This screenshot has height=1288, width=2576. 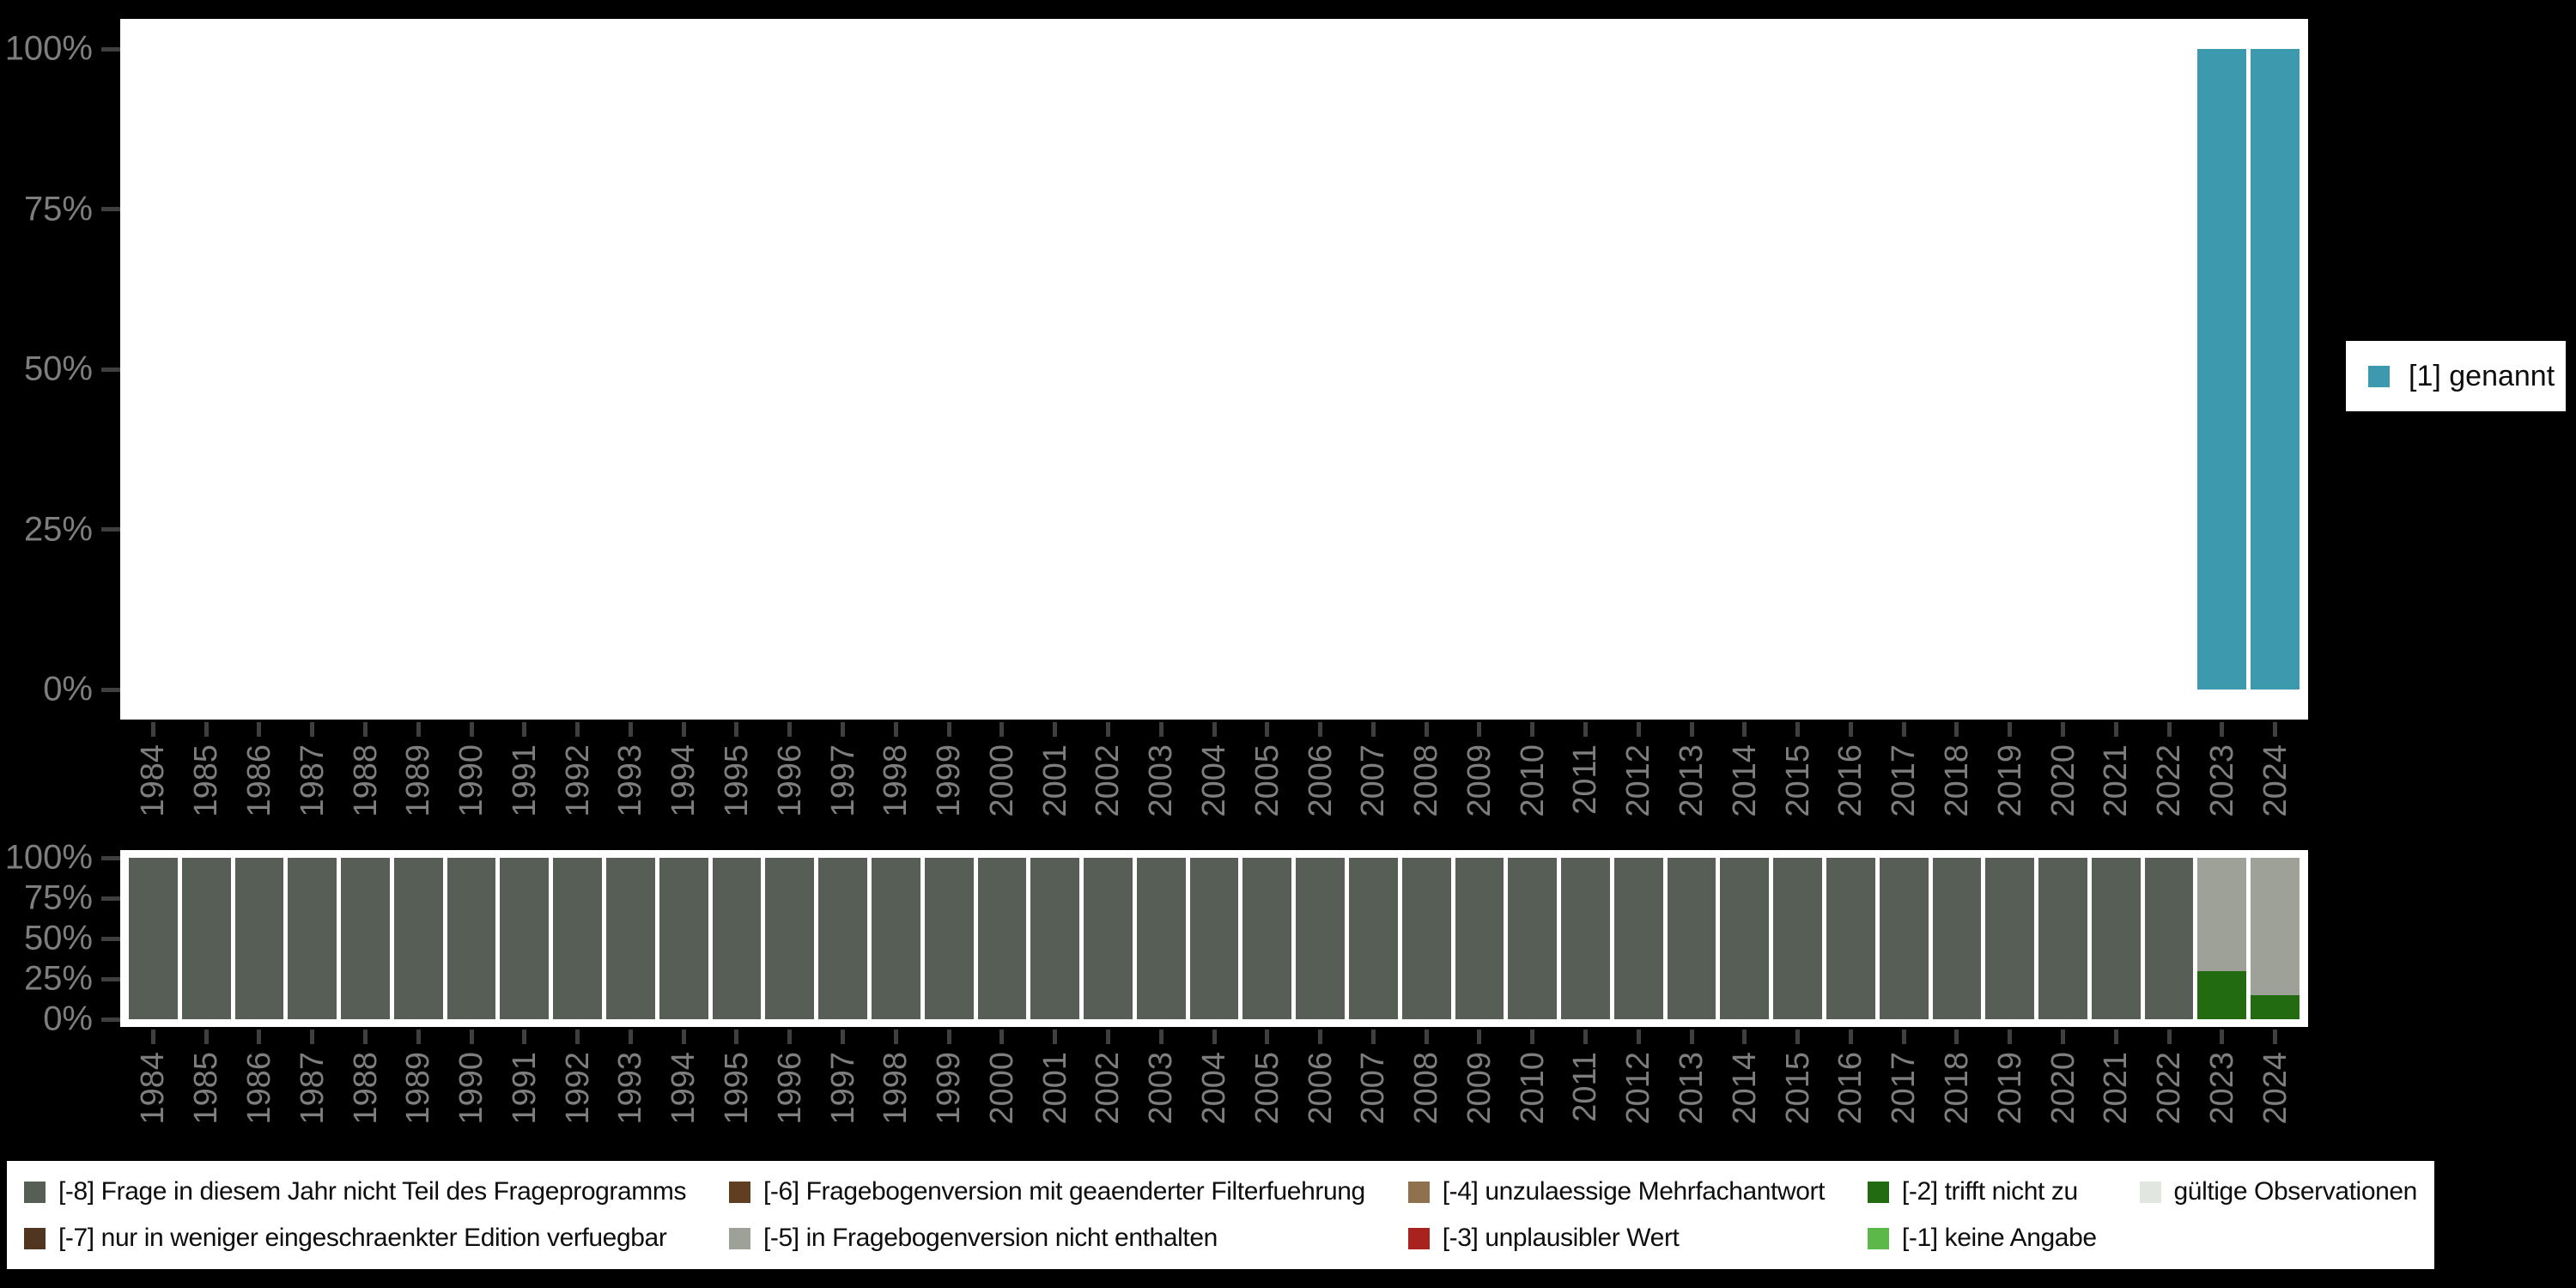 I want to click on y-axis-label: 100%, so click(x=48, y=48).